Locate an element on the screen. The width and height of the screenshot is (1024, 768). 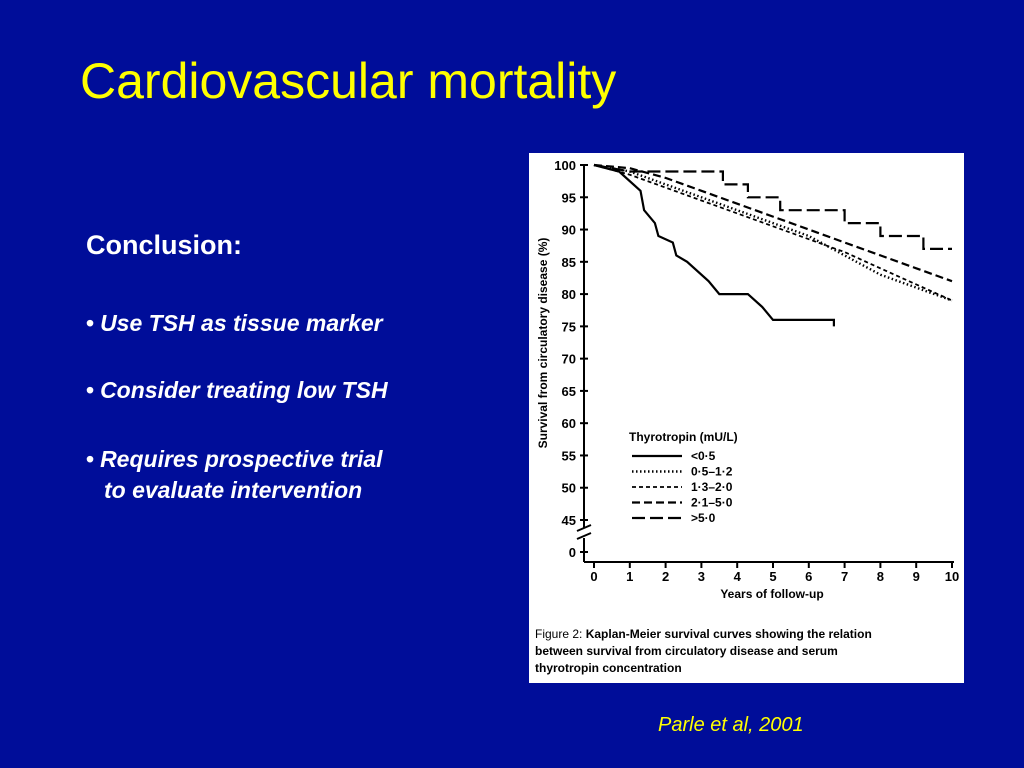
x-tick-label: 8 is located at coordinates (880, 576).